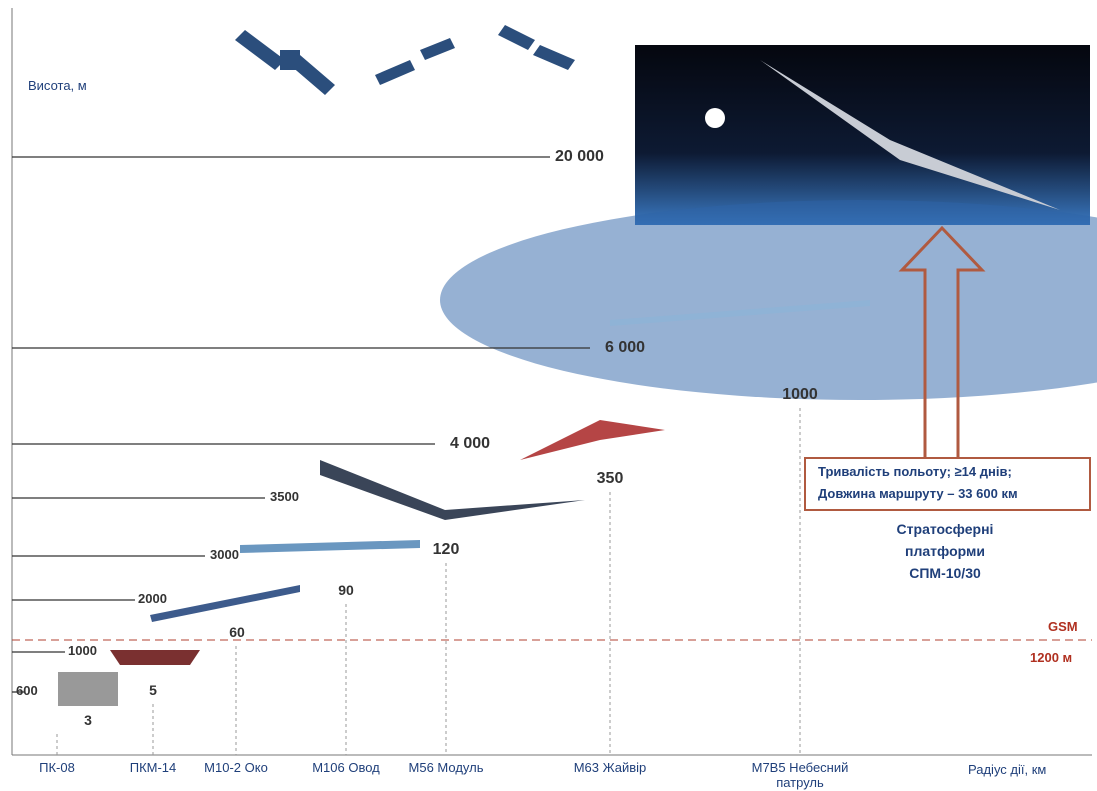 Image resolution: width=1097 pixels, height=791 pixels. I want to click on radius-label: 60, so click(237, 632).